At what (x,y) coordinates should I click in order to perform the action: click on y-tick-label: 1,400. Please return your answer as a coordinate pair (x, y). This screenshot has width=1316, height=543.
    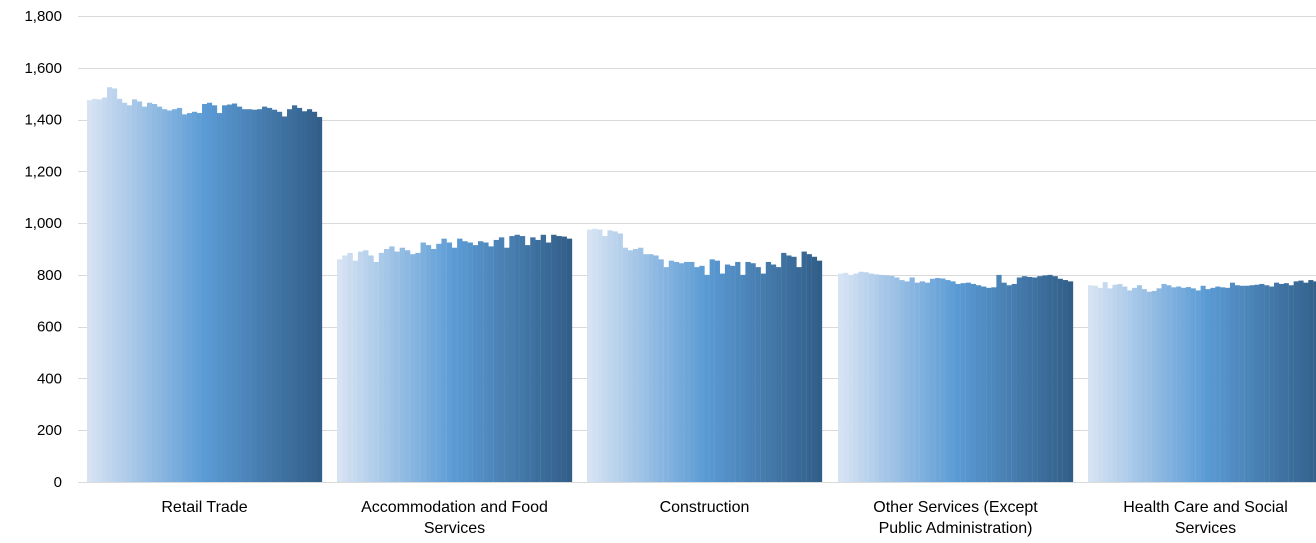
    Looking at the image, I should click on (43, 120).